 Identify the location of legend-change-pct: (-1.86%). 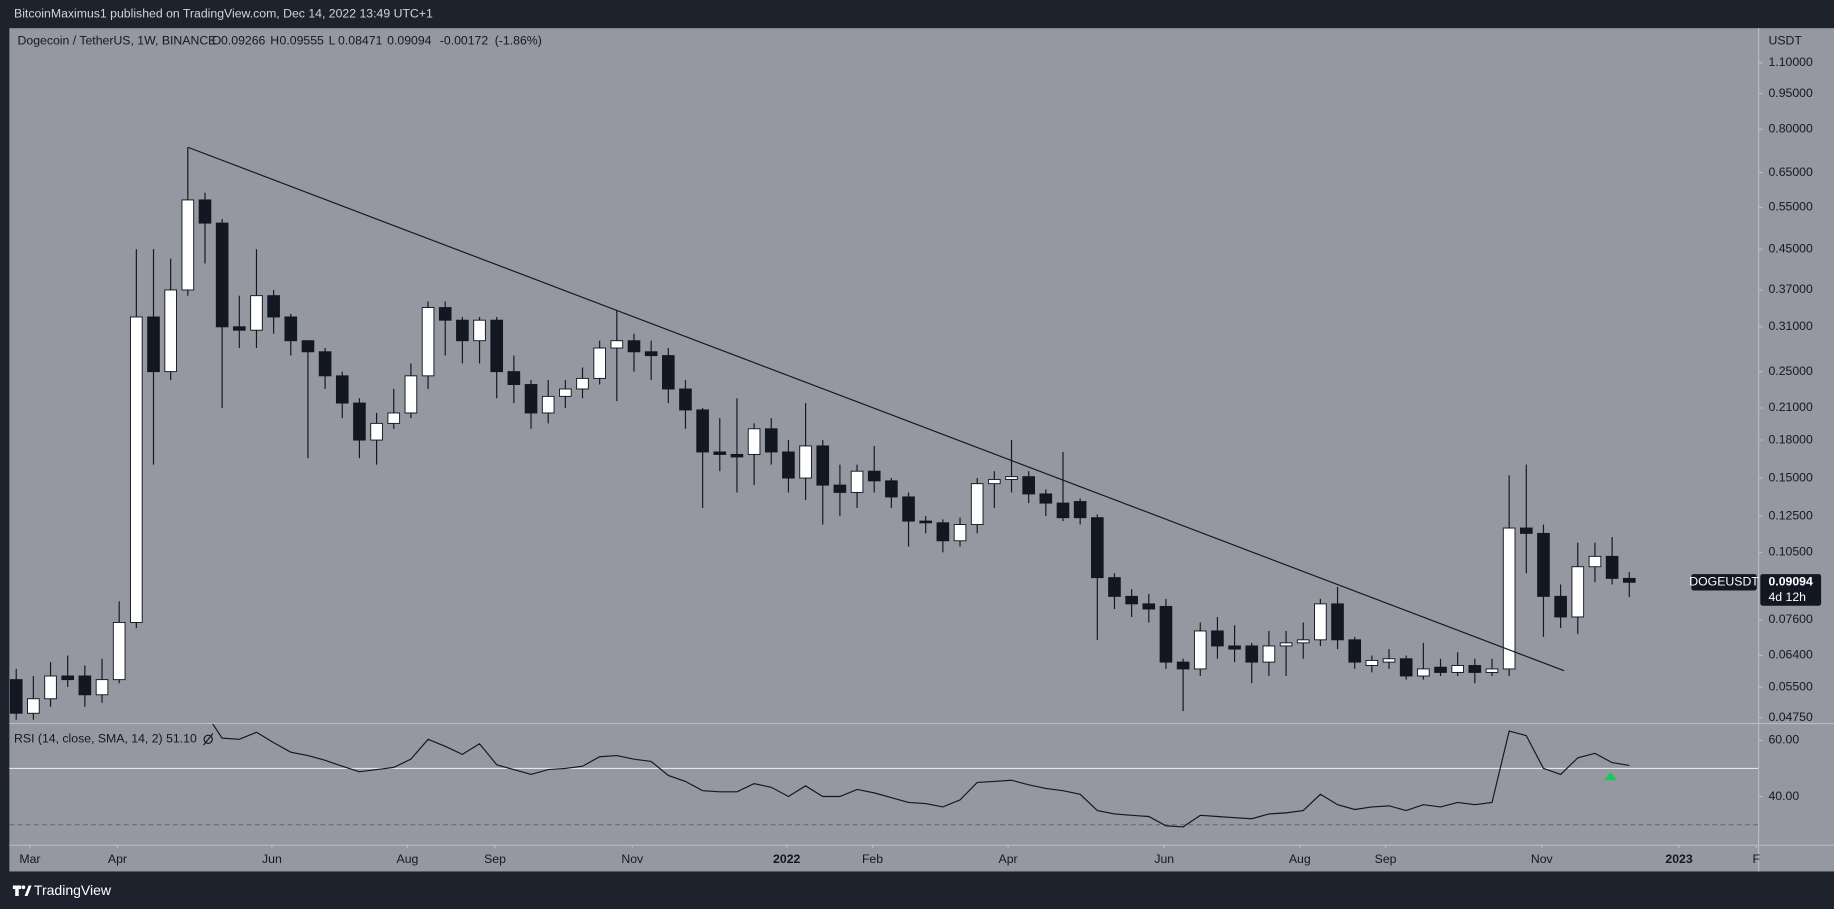
(518, 40).